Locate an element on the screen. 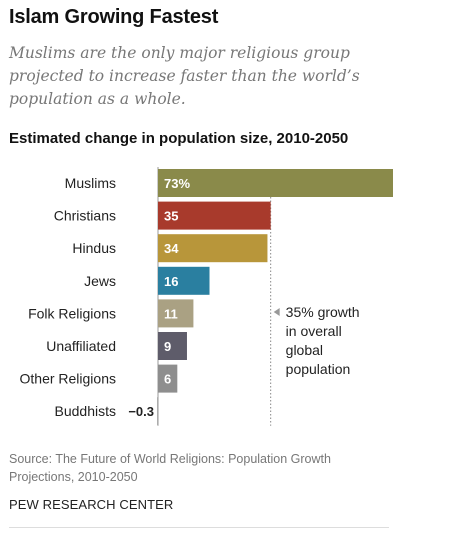 The image size is (454, 537). bar-value-label: 9 is located at coordinates (167, 346).